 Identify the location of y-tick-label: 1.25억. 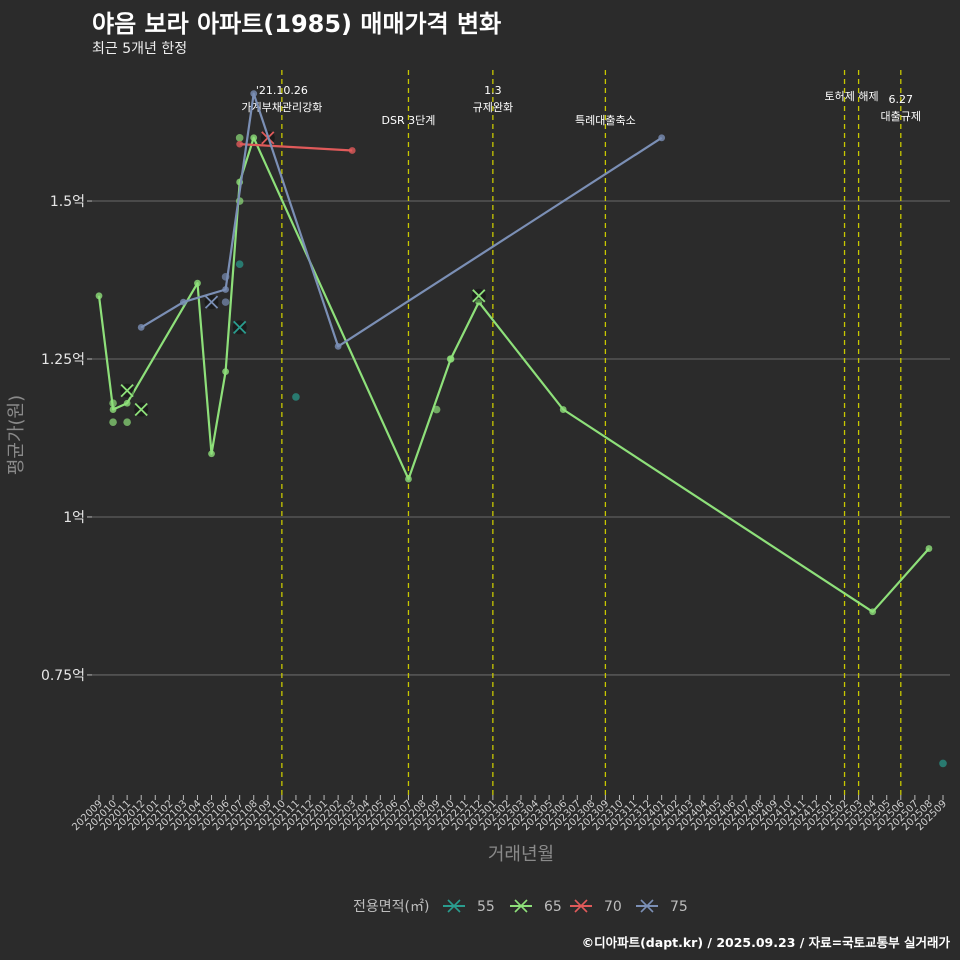
(63, 360).